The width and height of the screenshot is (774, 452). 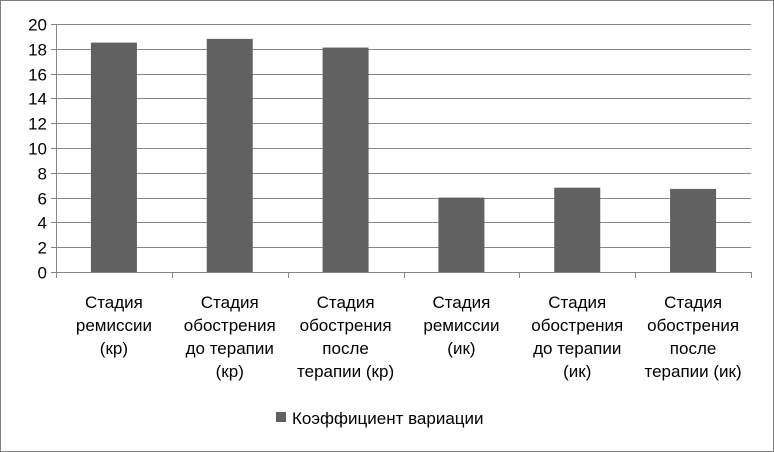 What do you see at coordinates (37, 25) in the screenshot?
I see `y-tick-label: 20` at bounding box center [37, 25].